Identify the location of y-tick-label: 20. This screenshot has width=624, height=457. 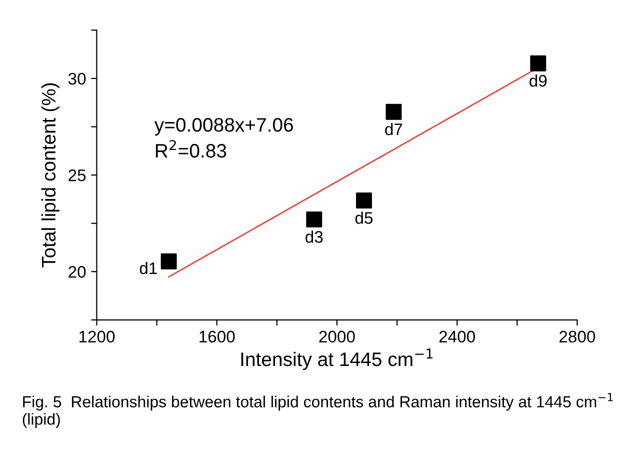
(77, 272).